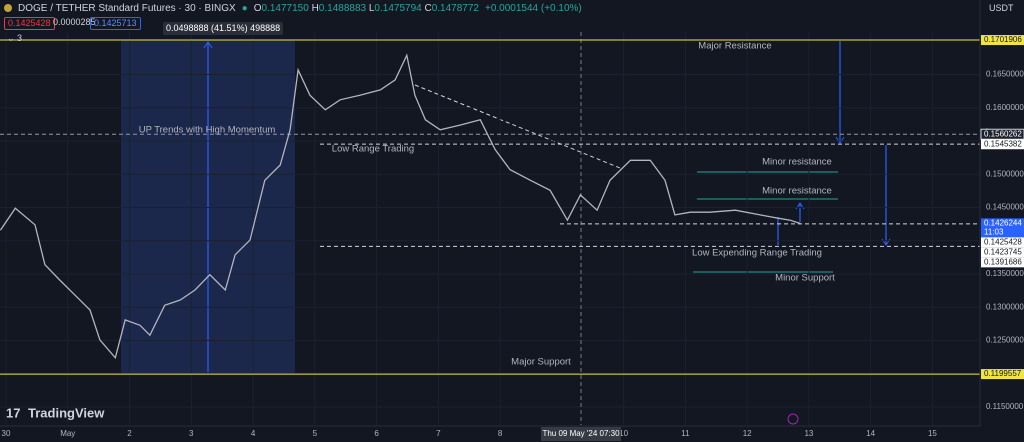  What do you see at coordinates (20, 38) in the screenshot?
I see `indicator-count: 3` at bounding box center [20, 38].